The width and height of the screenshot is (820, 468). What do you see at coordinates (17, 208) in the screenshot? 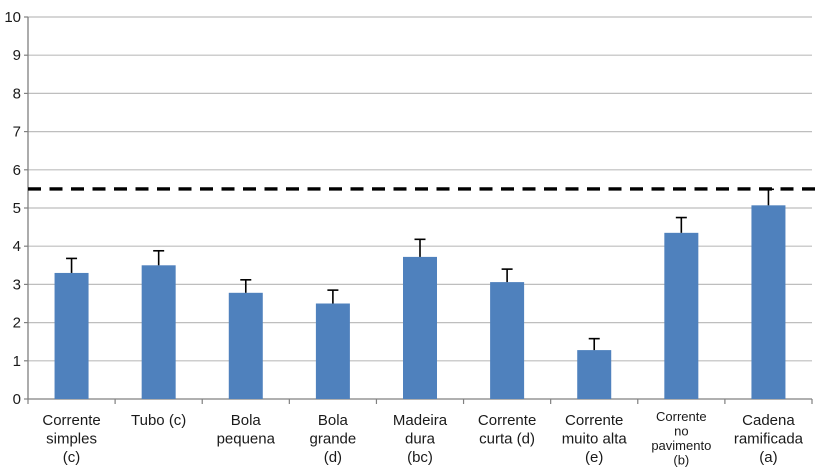
I see `y-axis-label: 5` at bounding box center [17, 208].